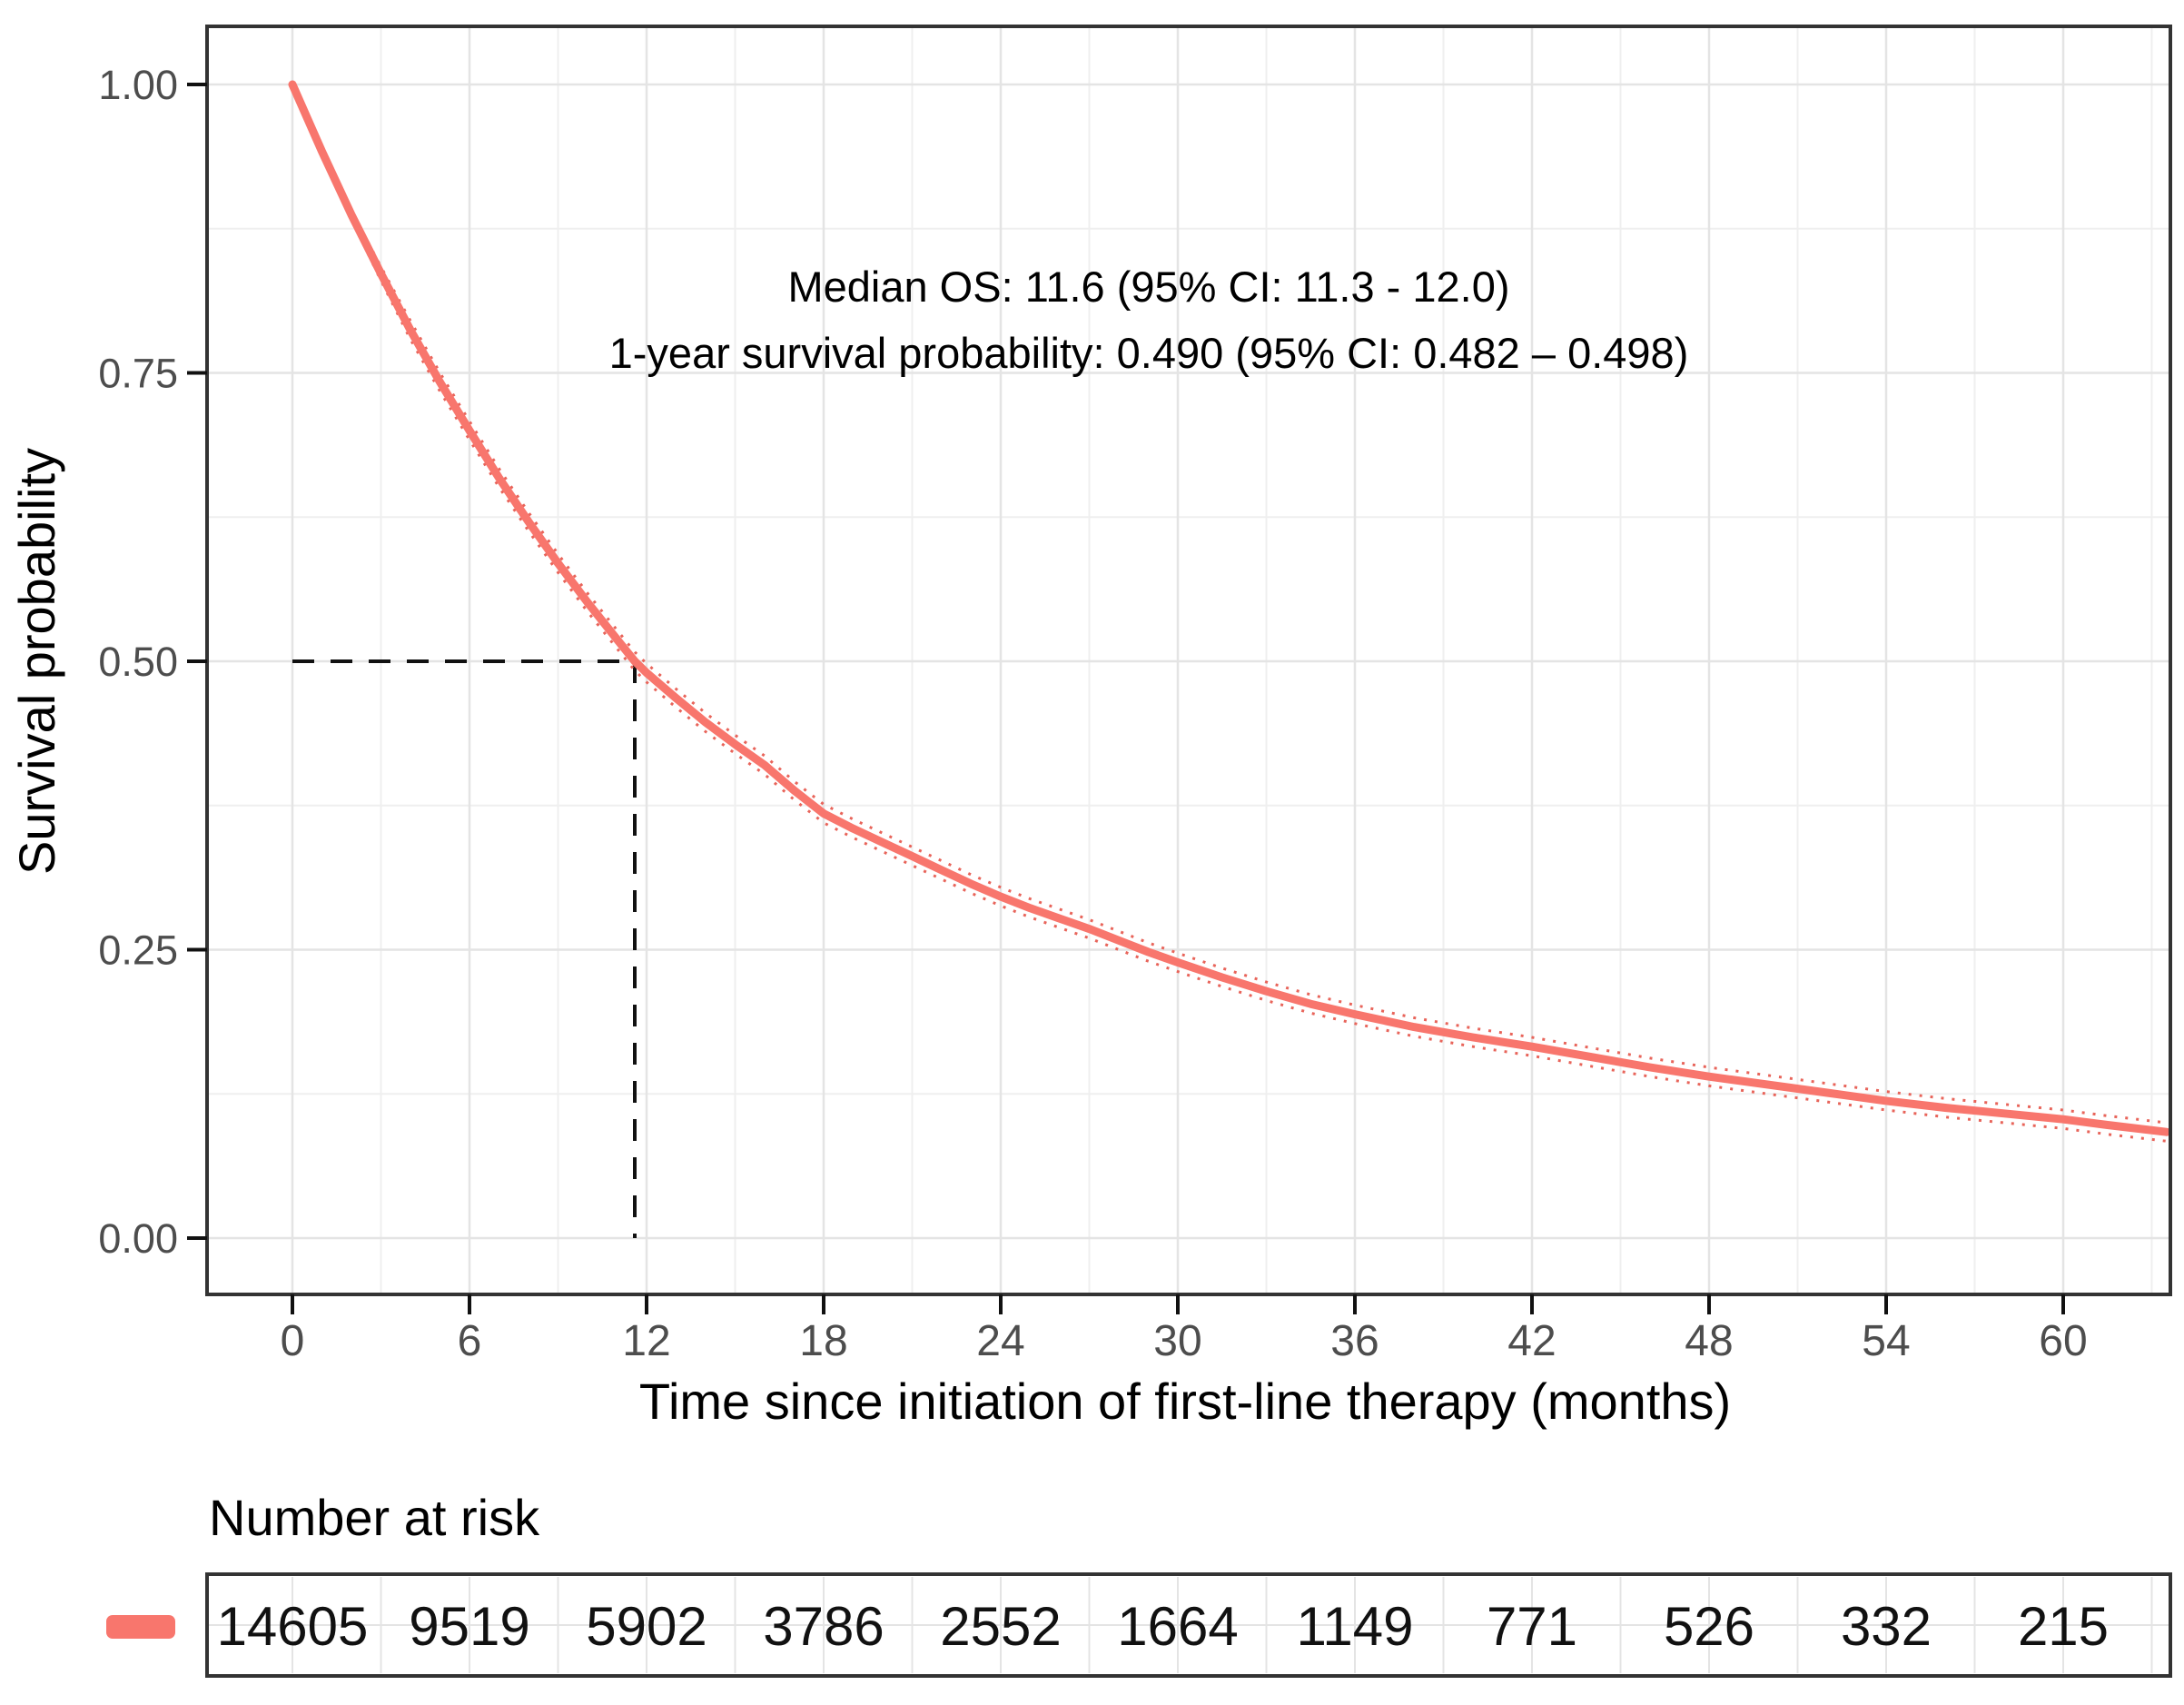 This screenshot has height=1705, width=2184. I want to click on risk-table-gridlines, so click(1189, 1625).